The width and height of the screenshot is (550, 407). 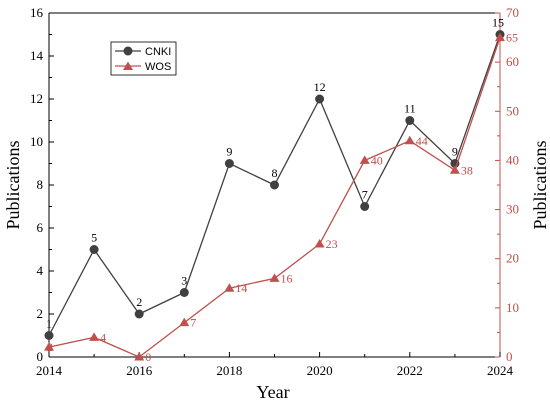 What do you see at coordinates (365, 195) in the screenshot?
I see `cnki-data-label: 7` at bounding box center [365, 195].